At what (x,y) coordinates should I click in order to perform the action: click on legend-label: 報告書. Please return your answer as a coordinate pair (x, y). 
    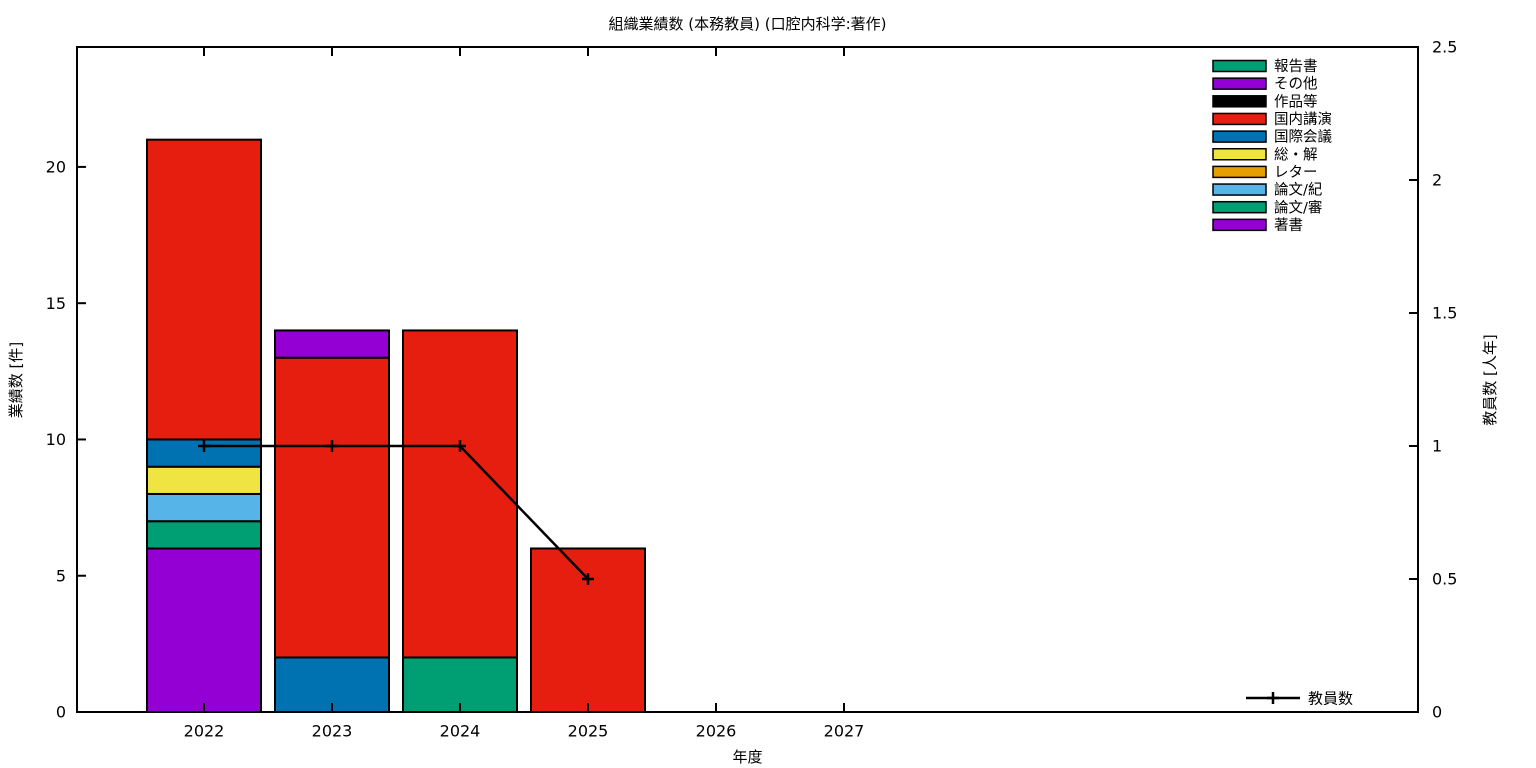
    Looking at the image, I should click on (1296, 66).